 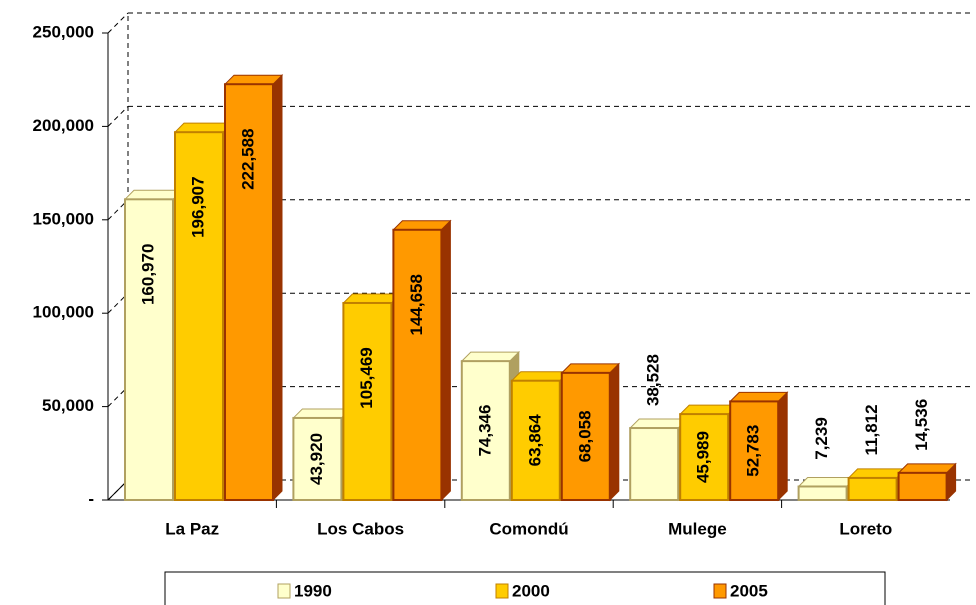 What do you see at coordinates (416, 304) in the screenshot?
I see `value-label: 144,658` at bounding box center [416, 304].